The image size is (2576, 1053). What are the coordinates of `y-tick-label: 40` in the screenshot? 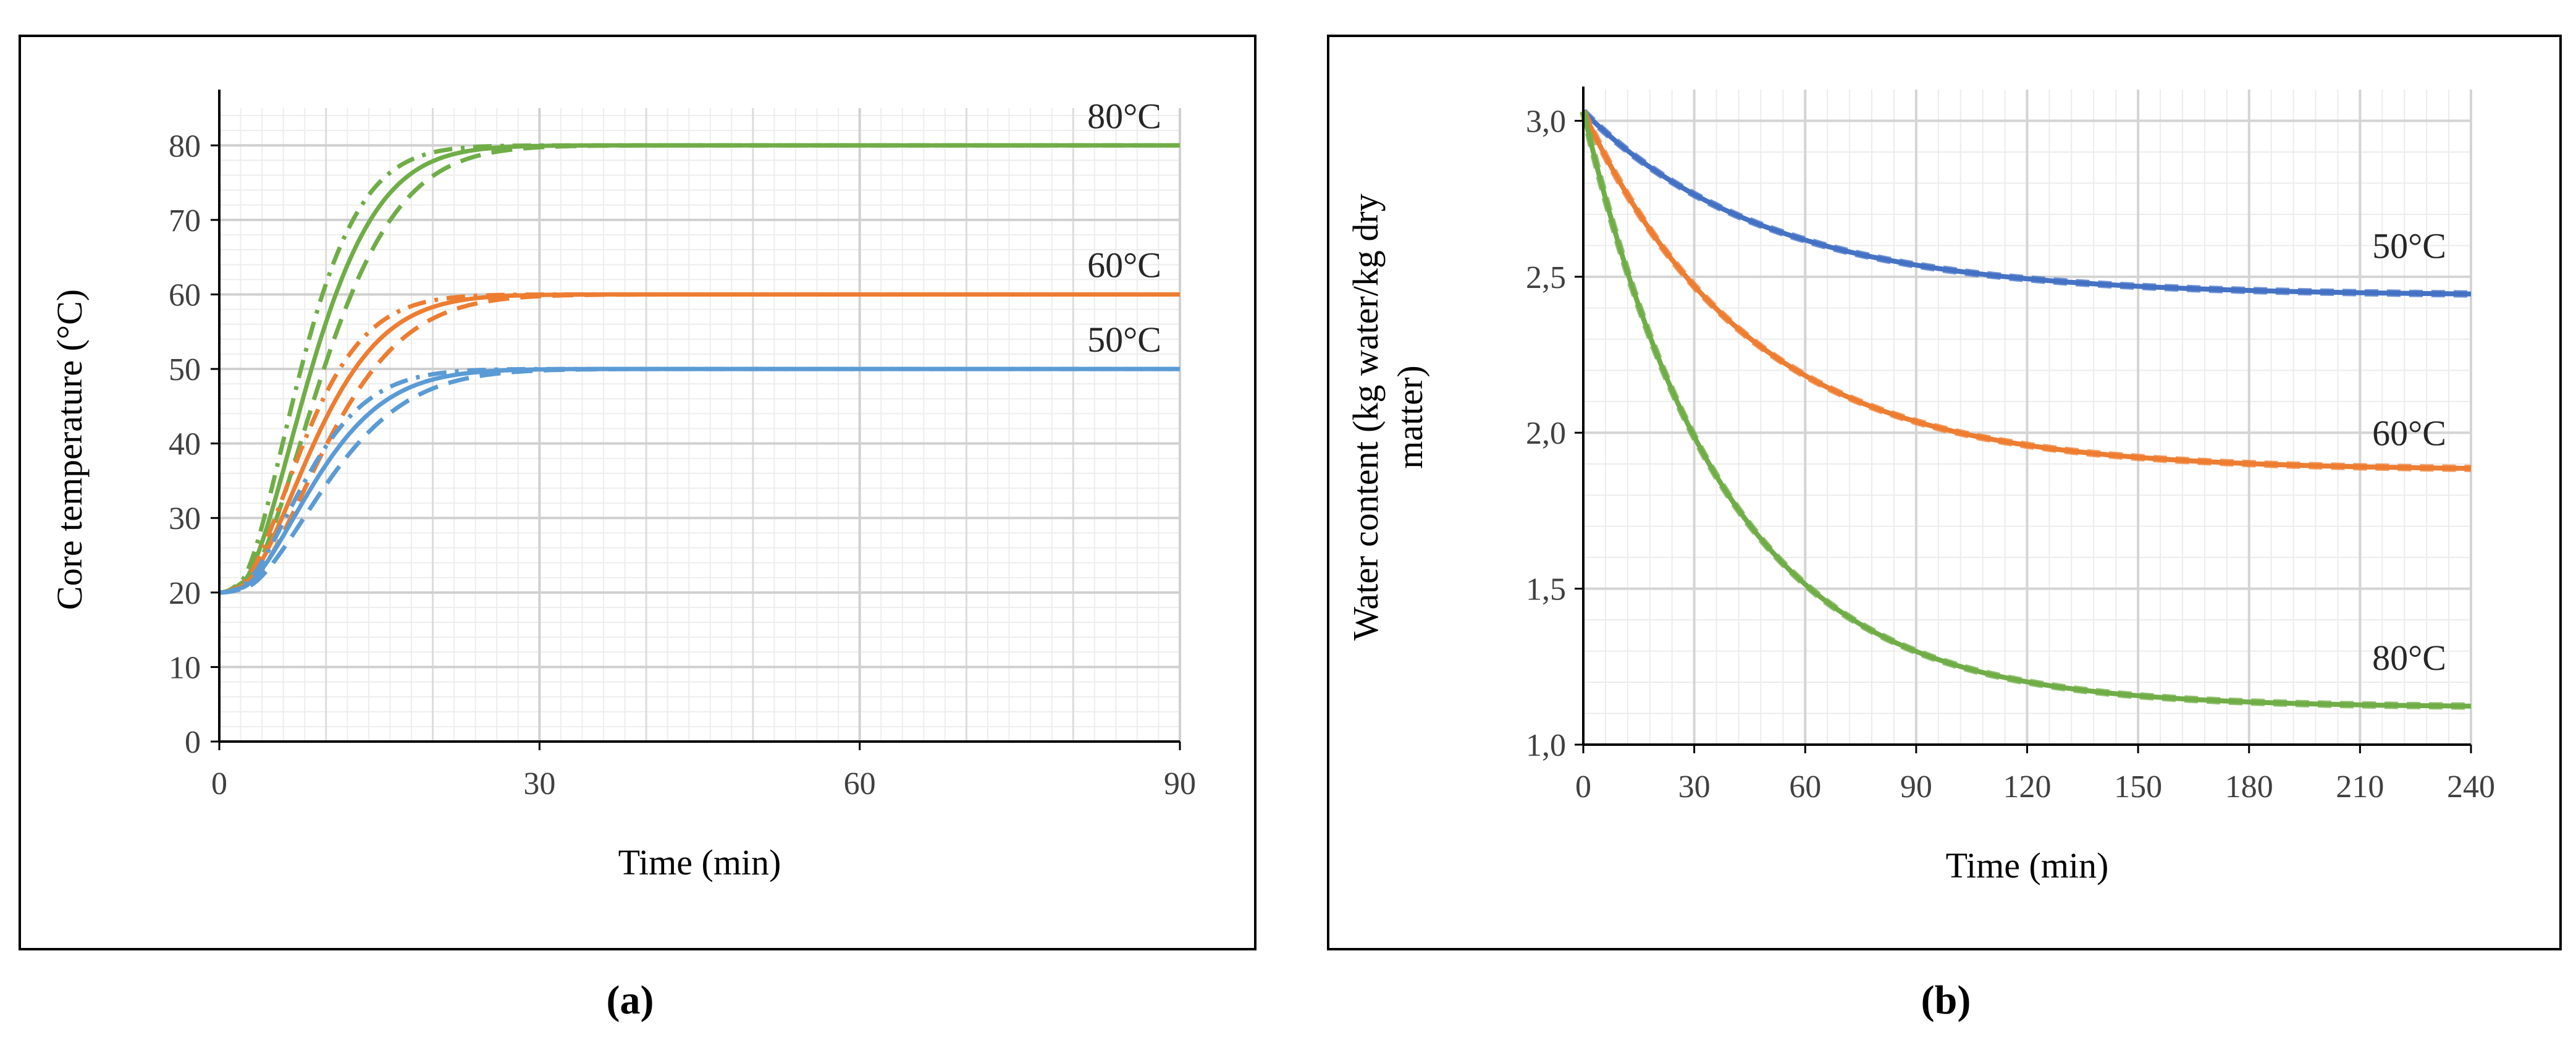 It's located at (185, 444).